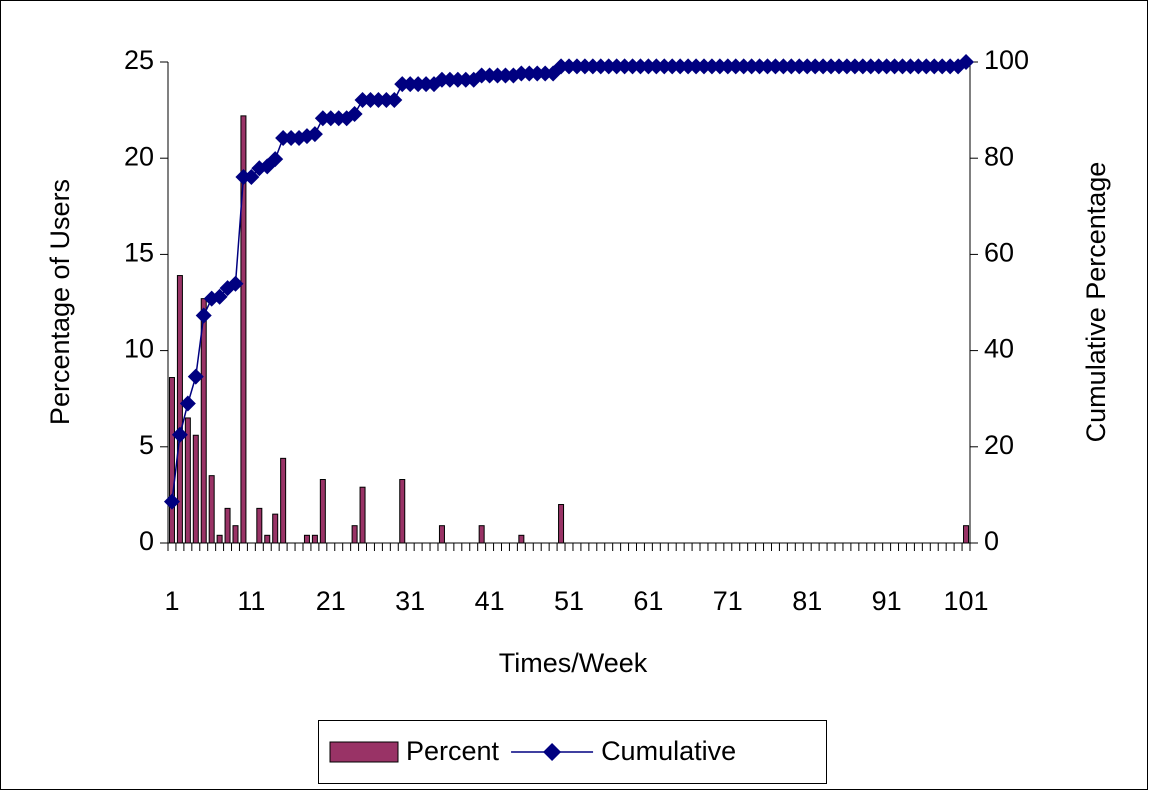  I want to click on x-tick-label: 61, so click(648, 601).